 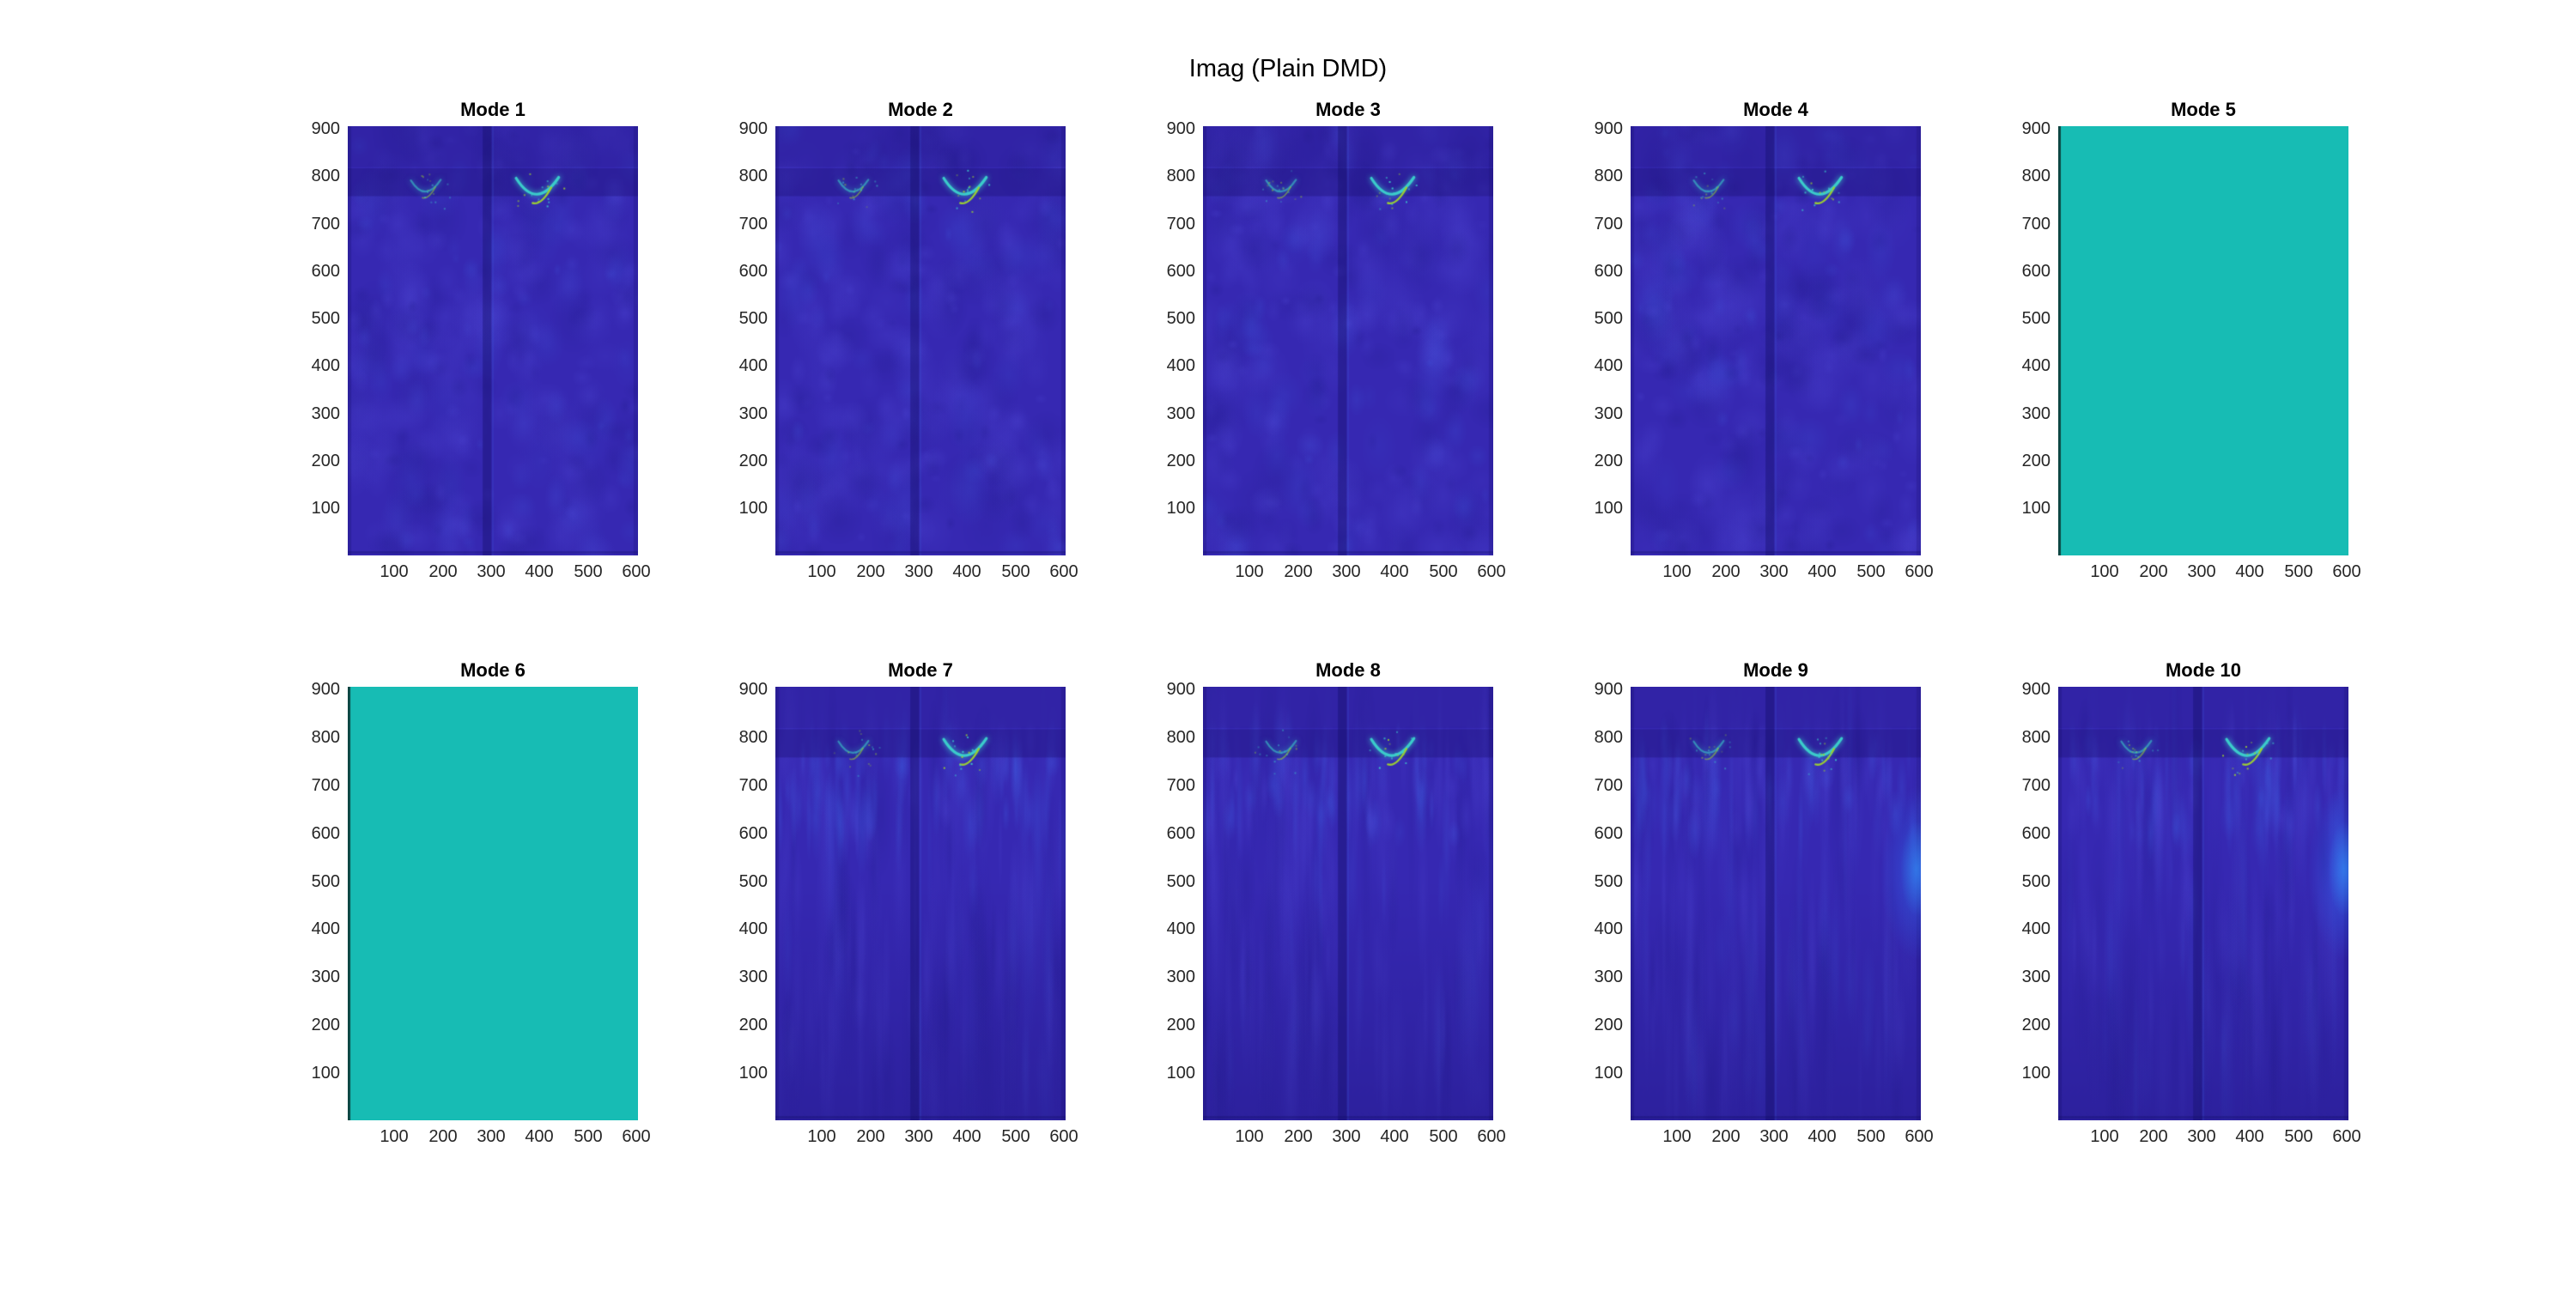 I want to click on subplot-title: Mode 4, so click(x=1776, y=109).